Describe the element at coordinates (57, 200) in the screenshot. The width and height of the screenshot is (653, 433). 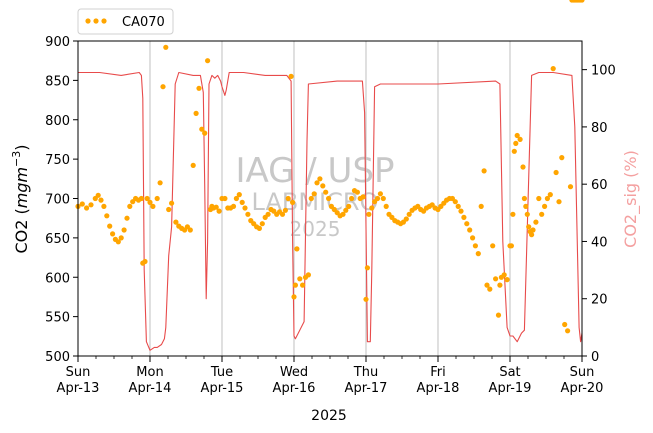
I see `y-tick-label: 700` at that location.